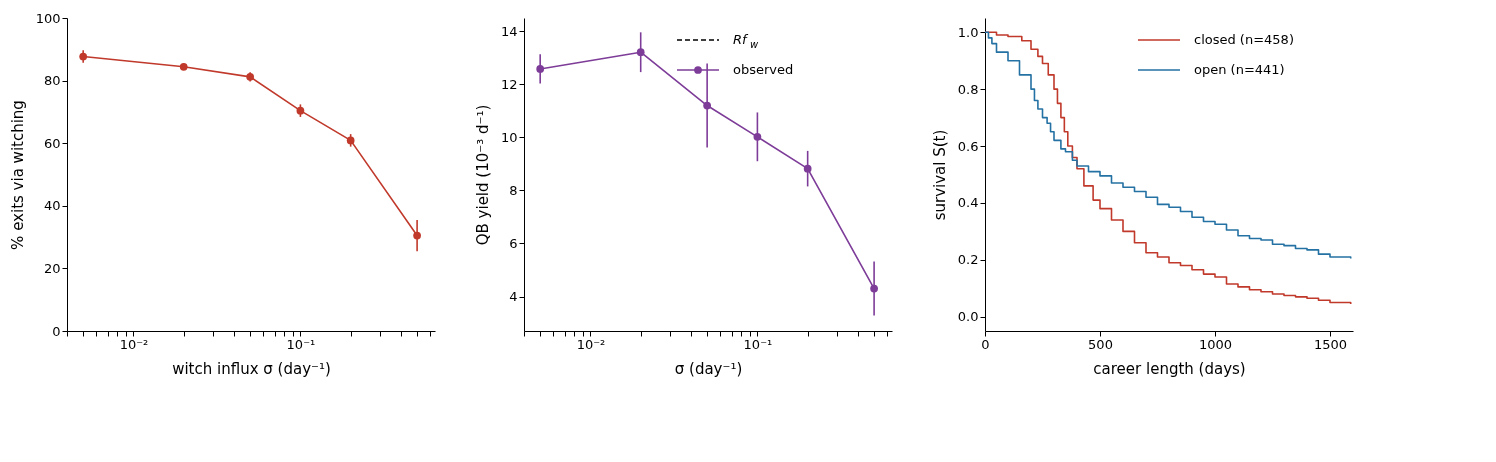 This screenshot has height=462, width=1496. Describe the element at coordinates (1169, 368) in the screenshot. I see `x-axis-title: career length (days)` at that location.